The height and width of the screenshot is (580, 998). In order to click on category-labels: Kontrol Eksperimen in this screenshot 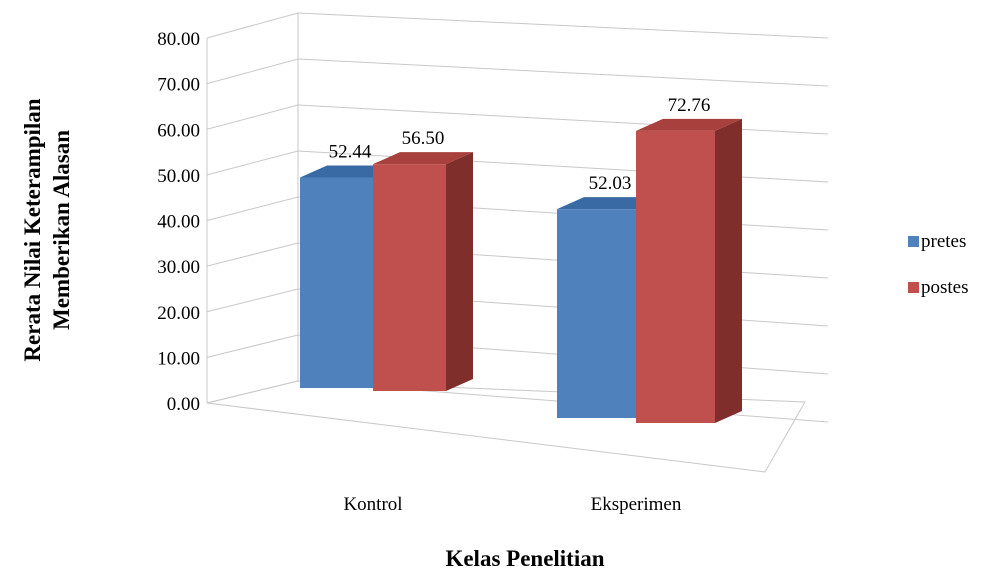, I will do `click(512, 504)`.